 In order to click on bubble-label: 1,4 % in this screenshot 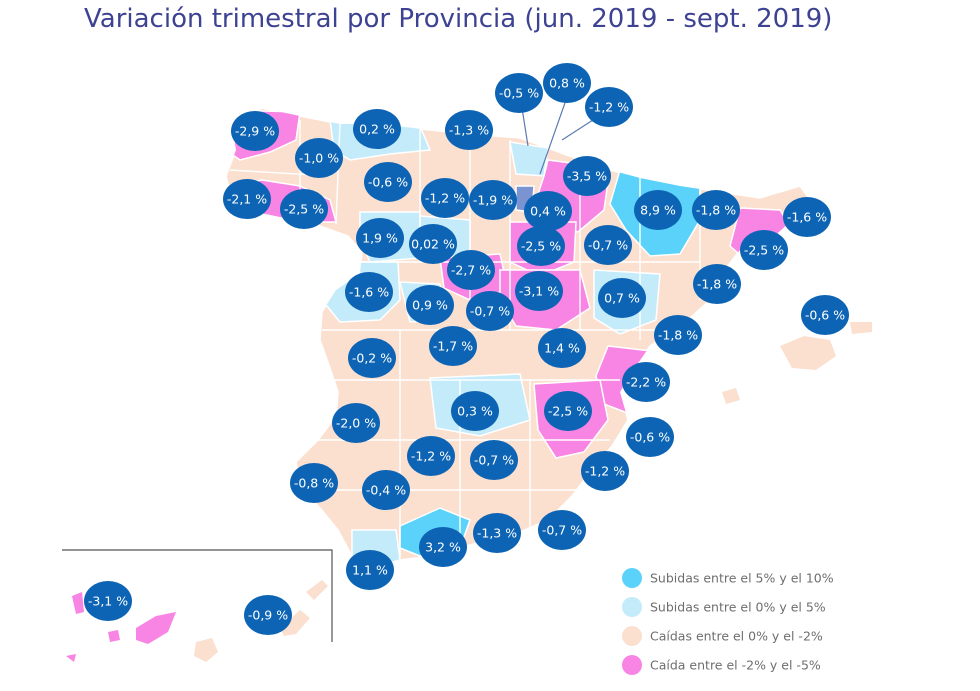, I will do `click(562, 348)`.